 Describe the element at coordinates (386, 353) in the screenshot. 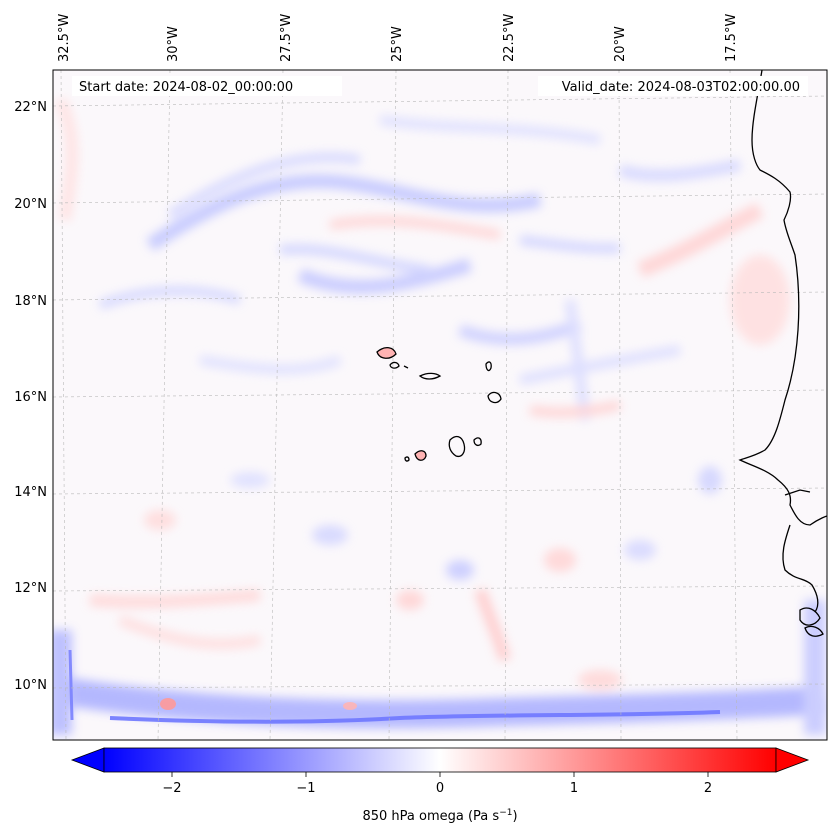

I see `cape-verde-santo-antao` at that location.